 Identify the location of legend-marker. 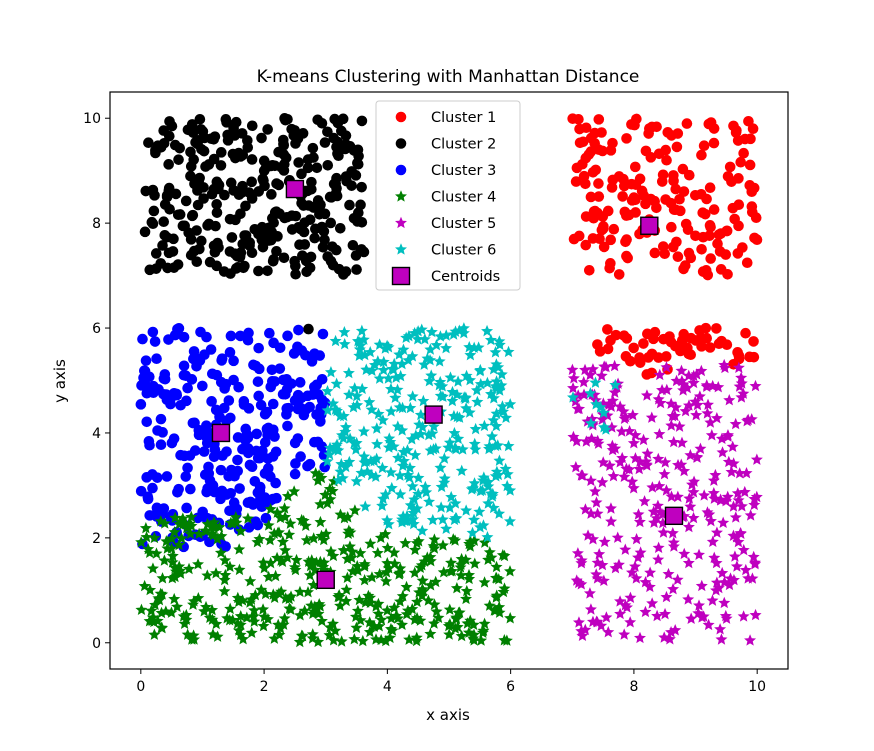
(401, 276).